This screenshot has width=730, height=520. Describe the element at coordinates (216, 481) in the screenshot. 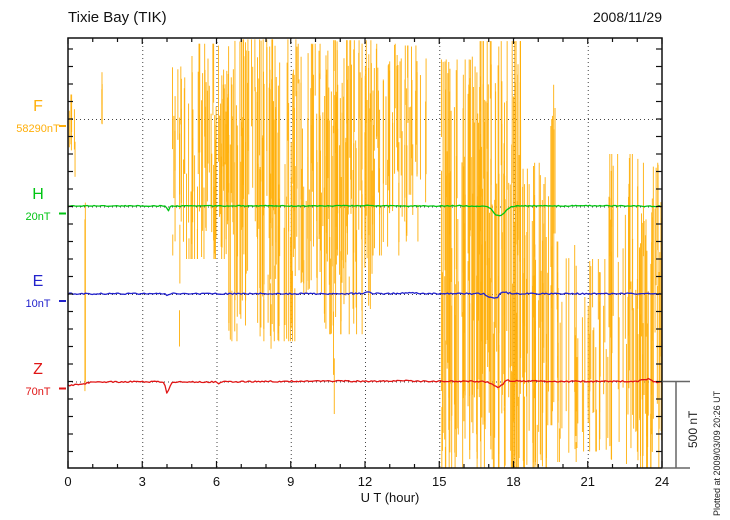

I see `x-tick-label-6: 6` at that location.